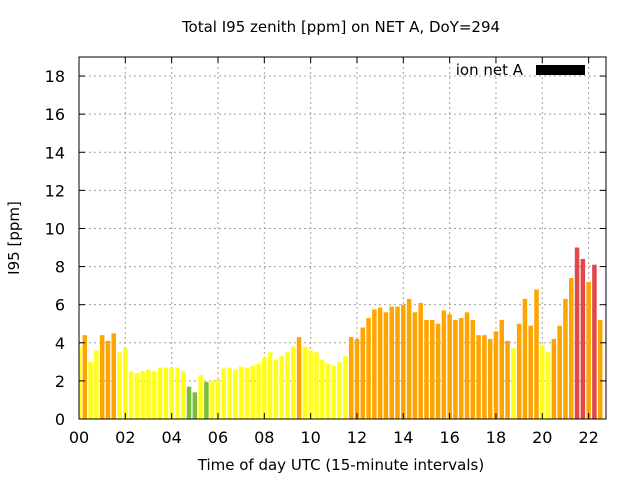  Describe the element at coordinates (55, 190) in the screenshot. I see `y-tick-label: 12` at that location.